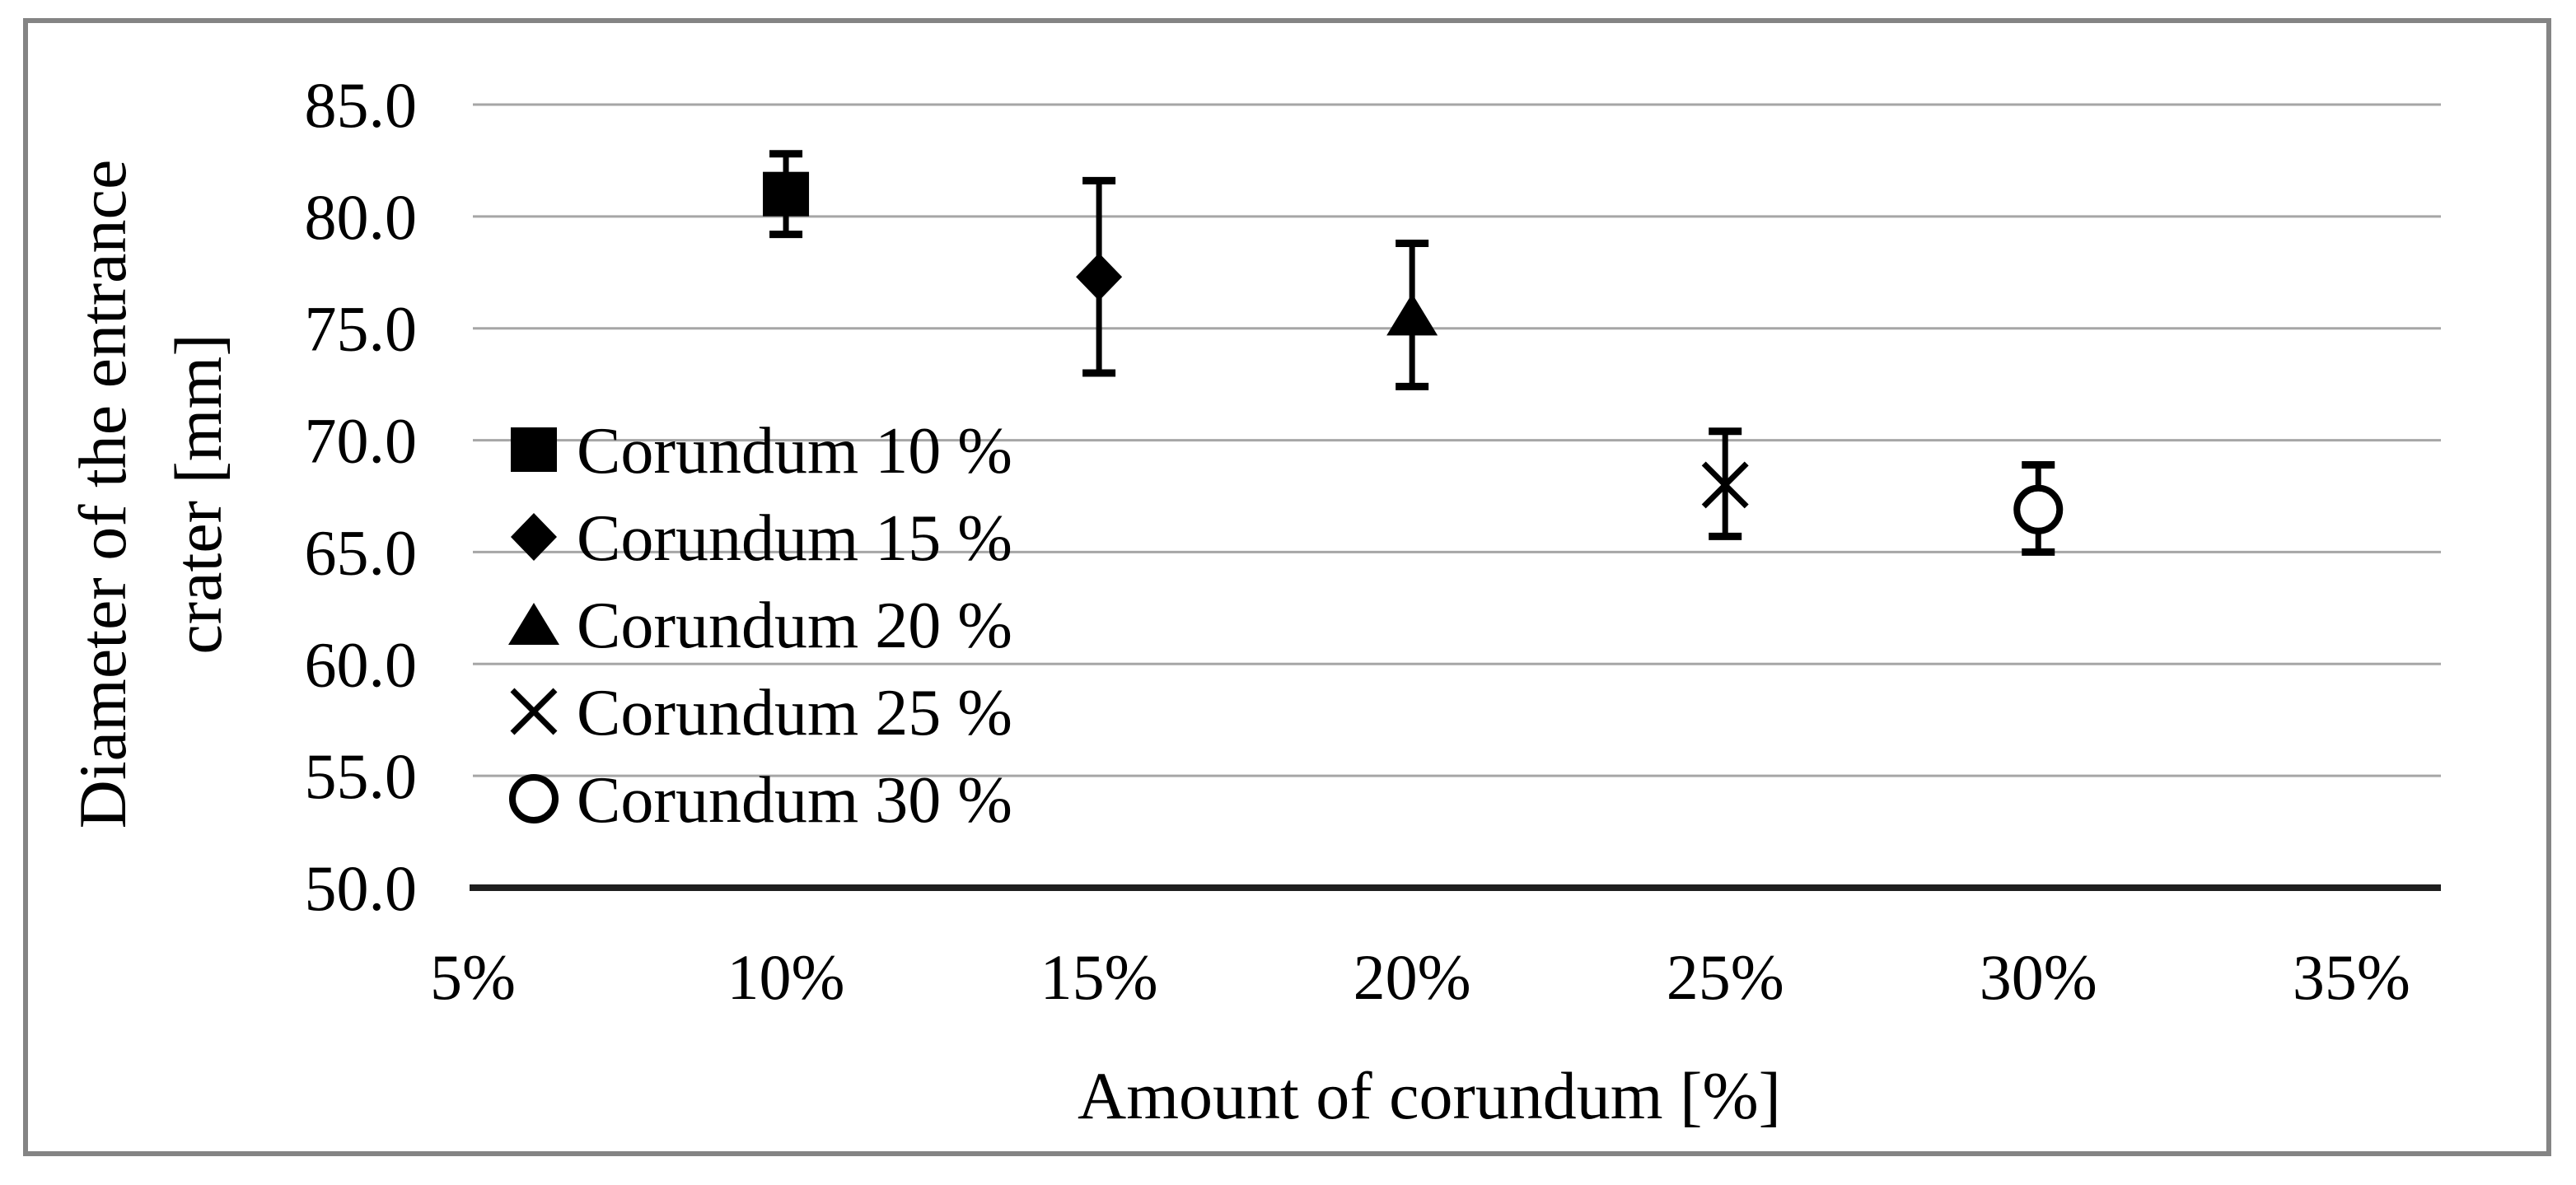 The width and height of the screenshot is (2576, 1185). I want to click on x-tick-labels-group: 5% 10% 15% 20% 25% 30% 35%, so click(1420, 977).